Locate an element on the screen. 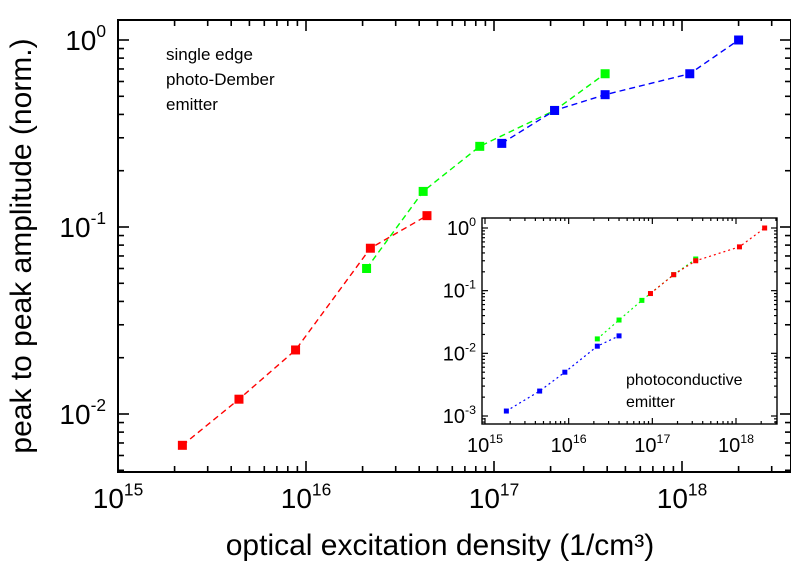 The height and width of the screenshot is (567, 791). main-x-tick-label: 1016 is located at coordinates (306, 496).